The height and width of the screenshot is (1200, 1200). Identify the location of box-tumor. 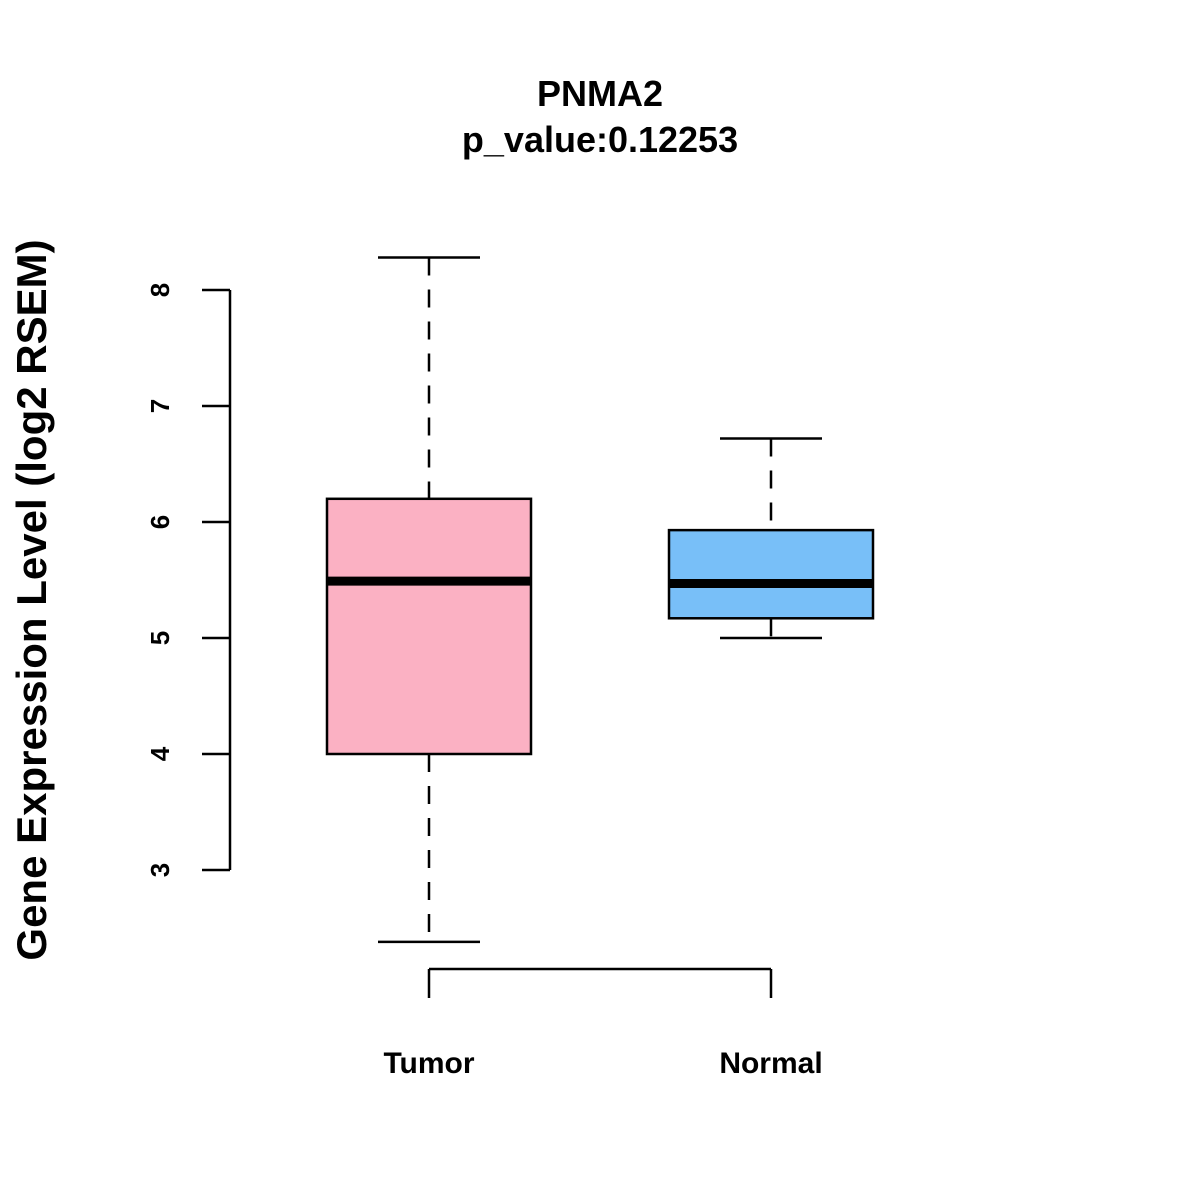
(429, 600).